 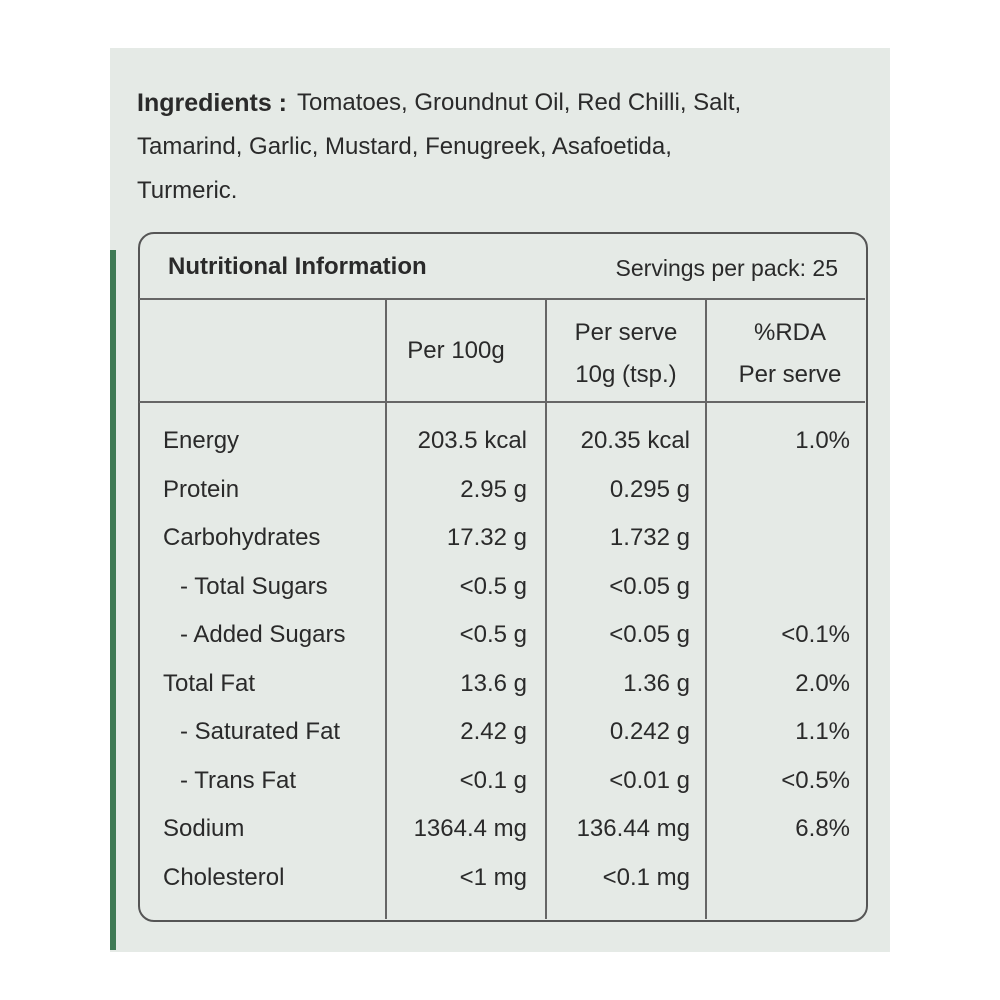 What do you see at coordinates (649, 731) in the screenshot?
I see `nutrient-value: 0.242 g` at bounding box center [649, 731].